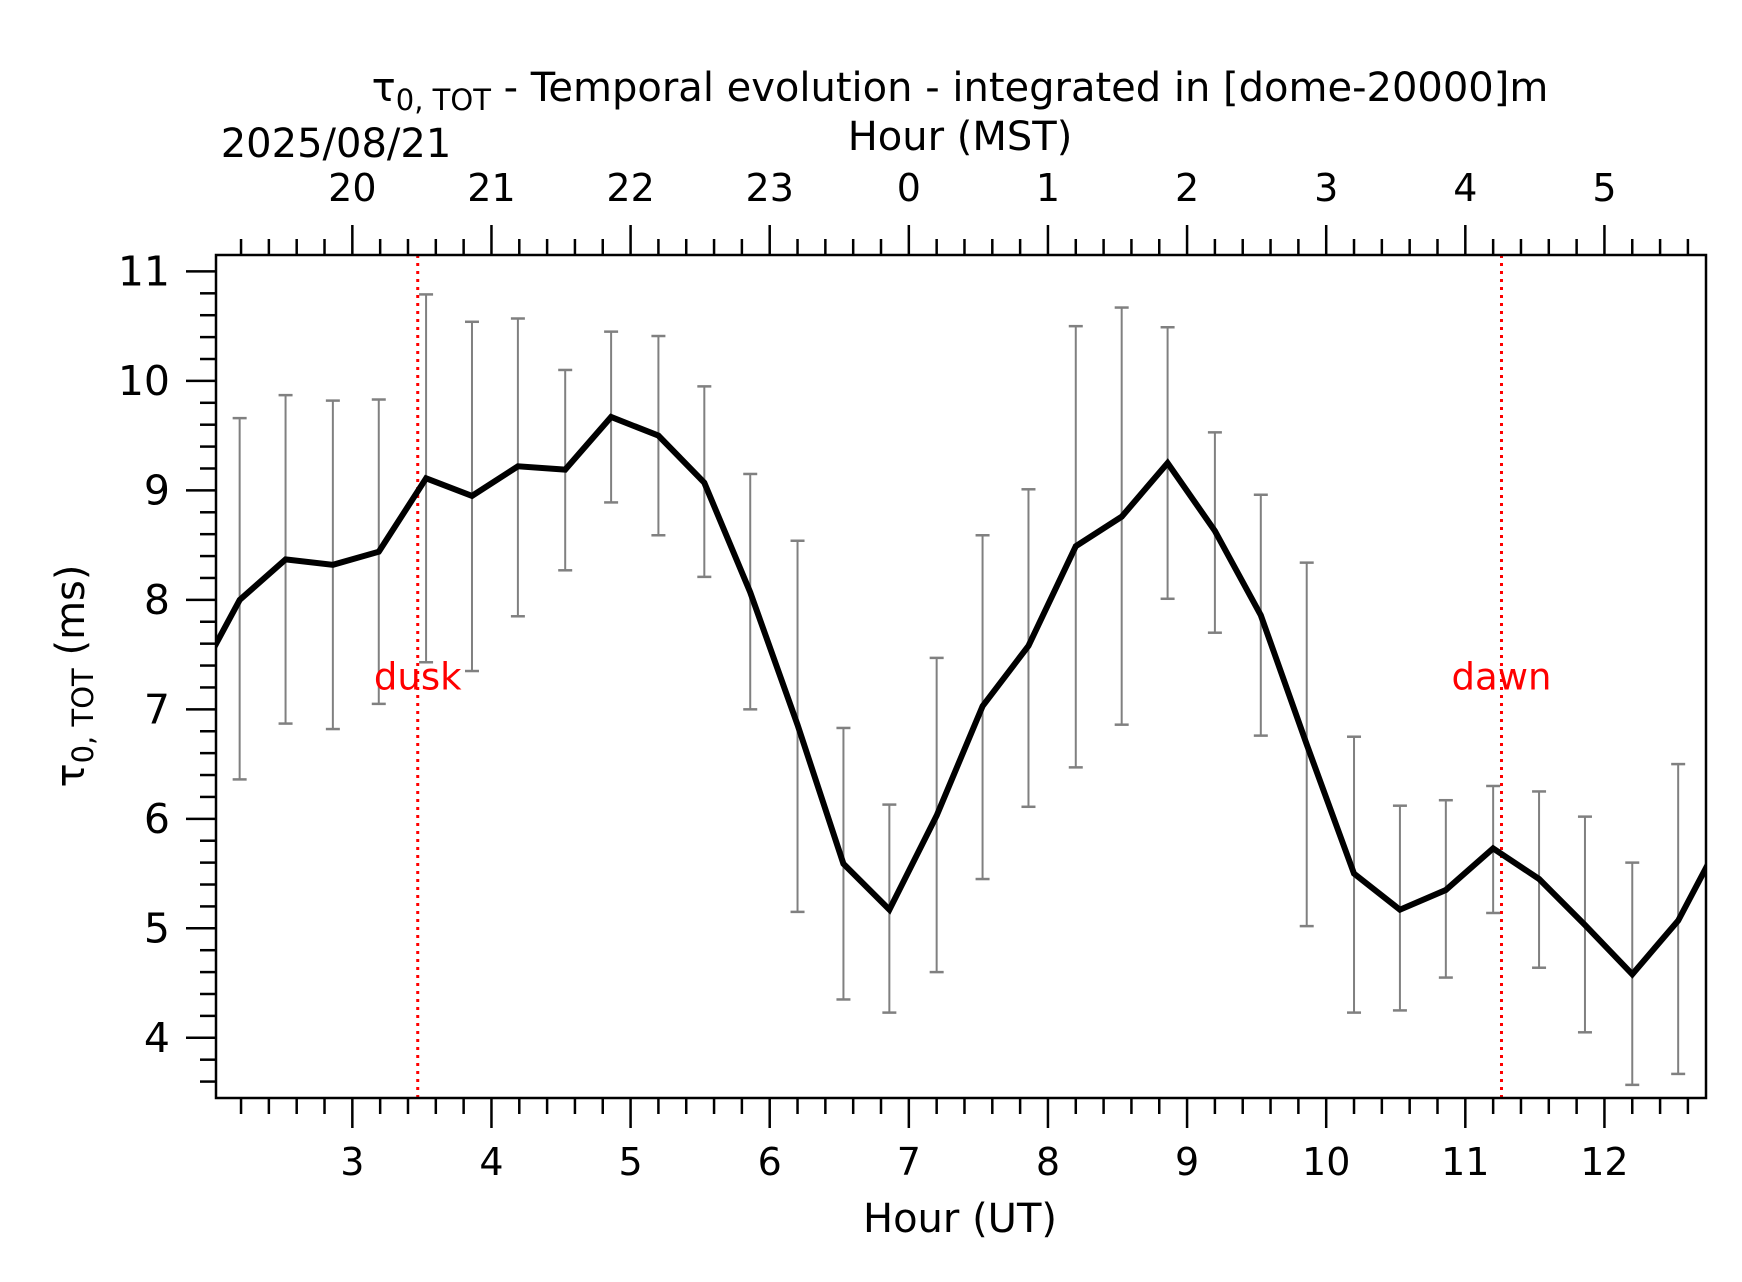  I want to click on event-label-dusk: dusk, so click(418, 677).